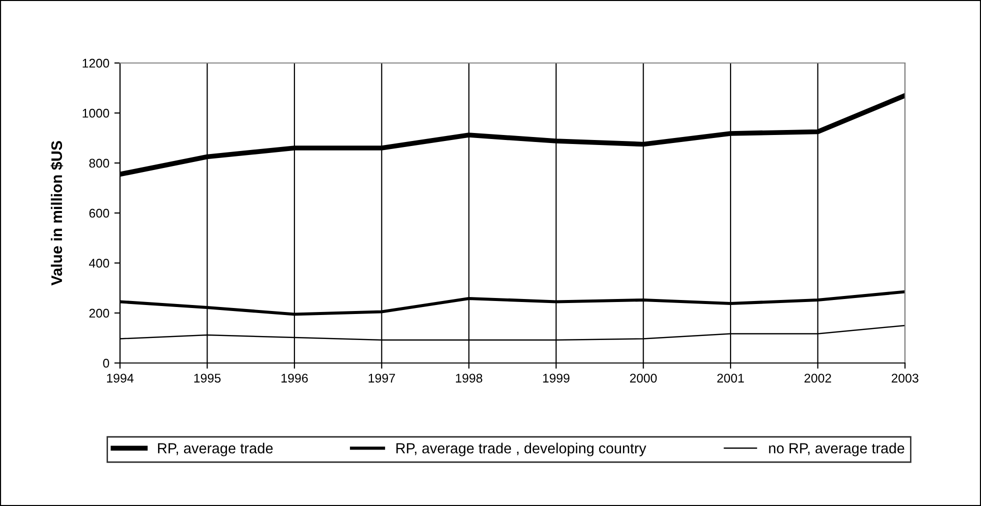 The width and height of the screenshot is (981, 506). I want to click on legend-label: no RP, average trade, so click(836, 449).